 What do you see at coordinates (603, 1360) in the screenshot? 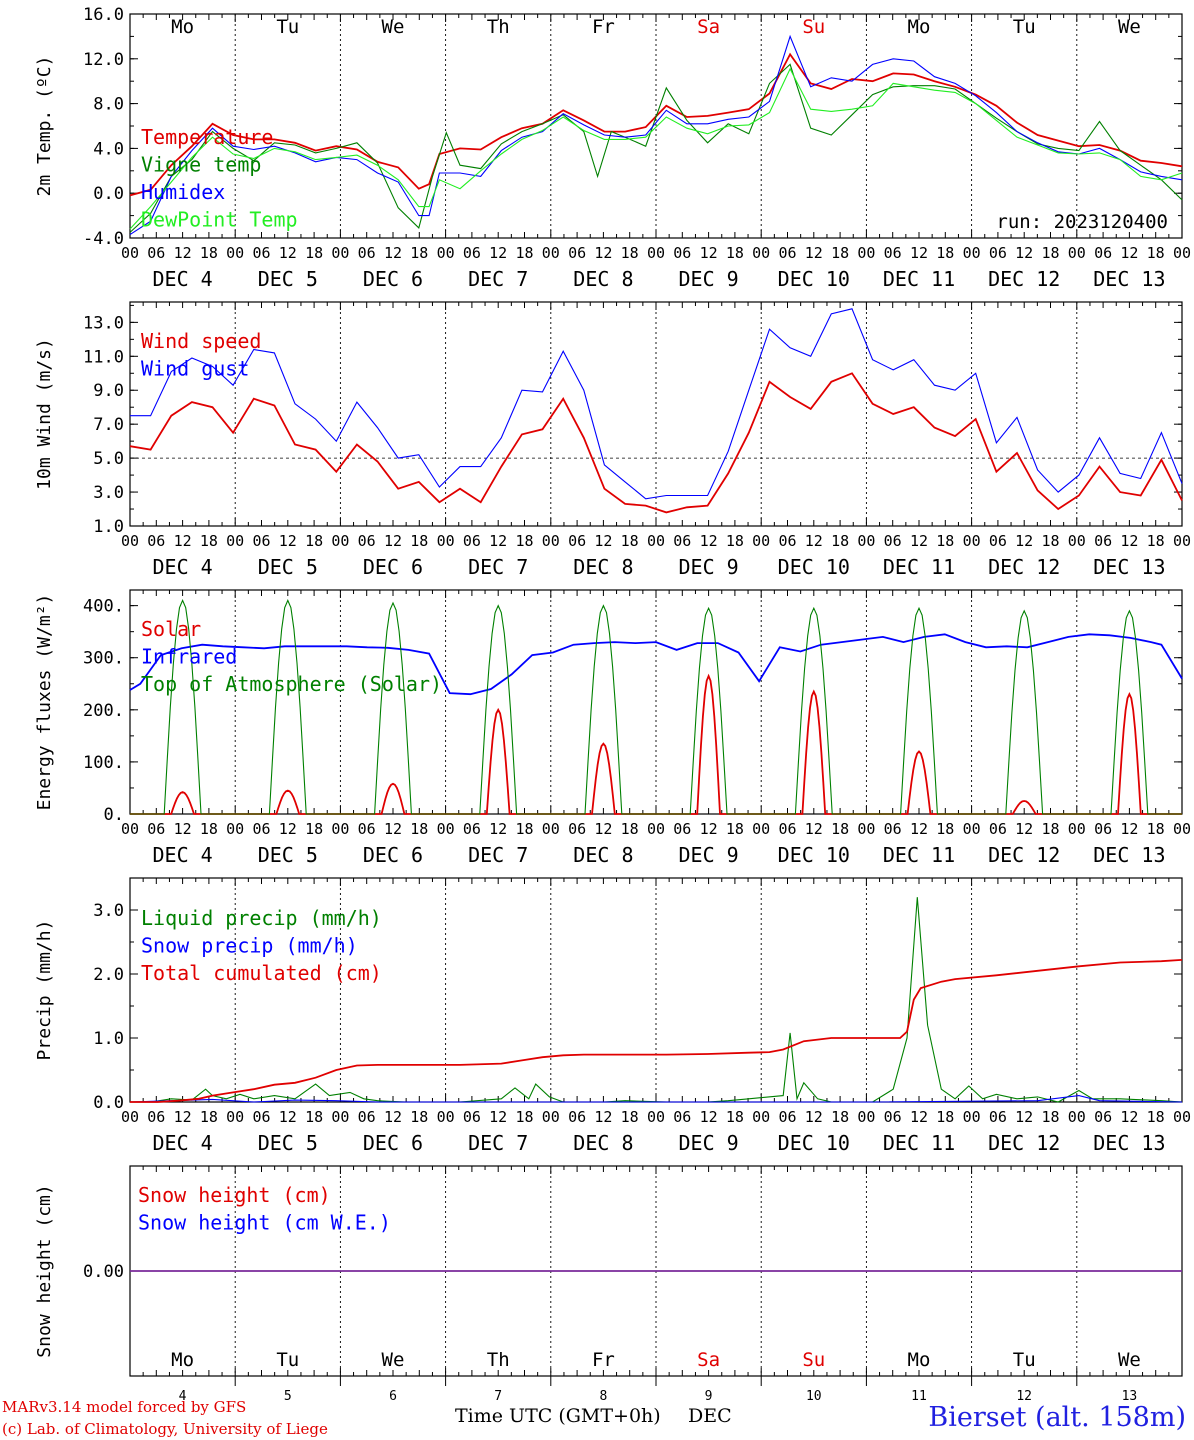
I see `weekday-label: Fr` at bounding box center [603, 1360].